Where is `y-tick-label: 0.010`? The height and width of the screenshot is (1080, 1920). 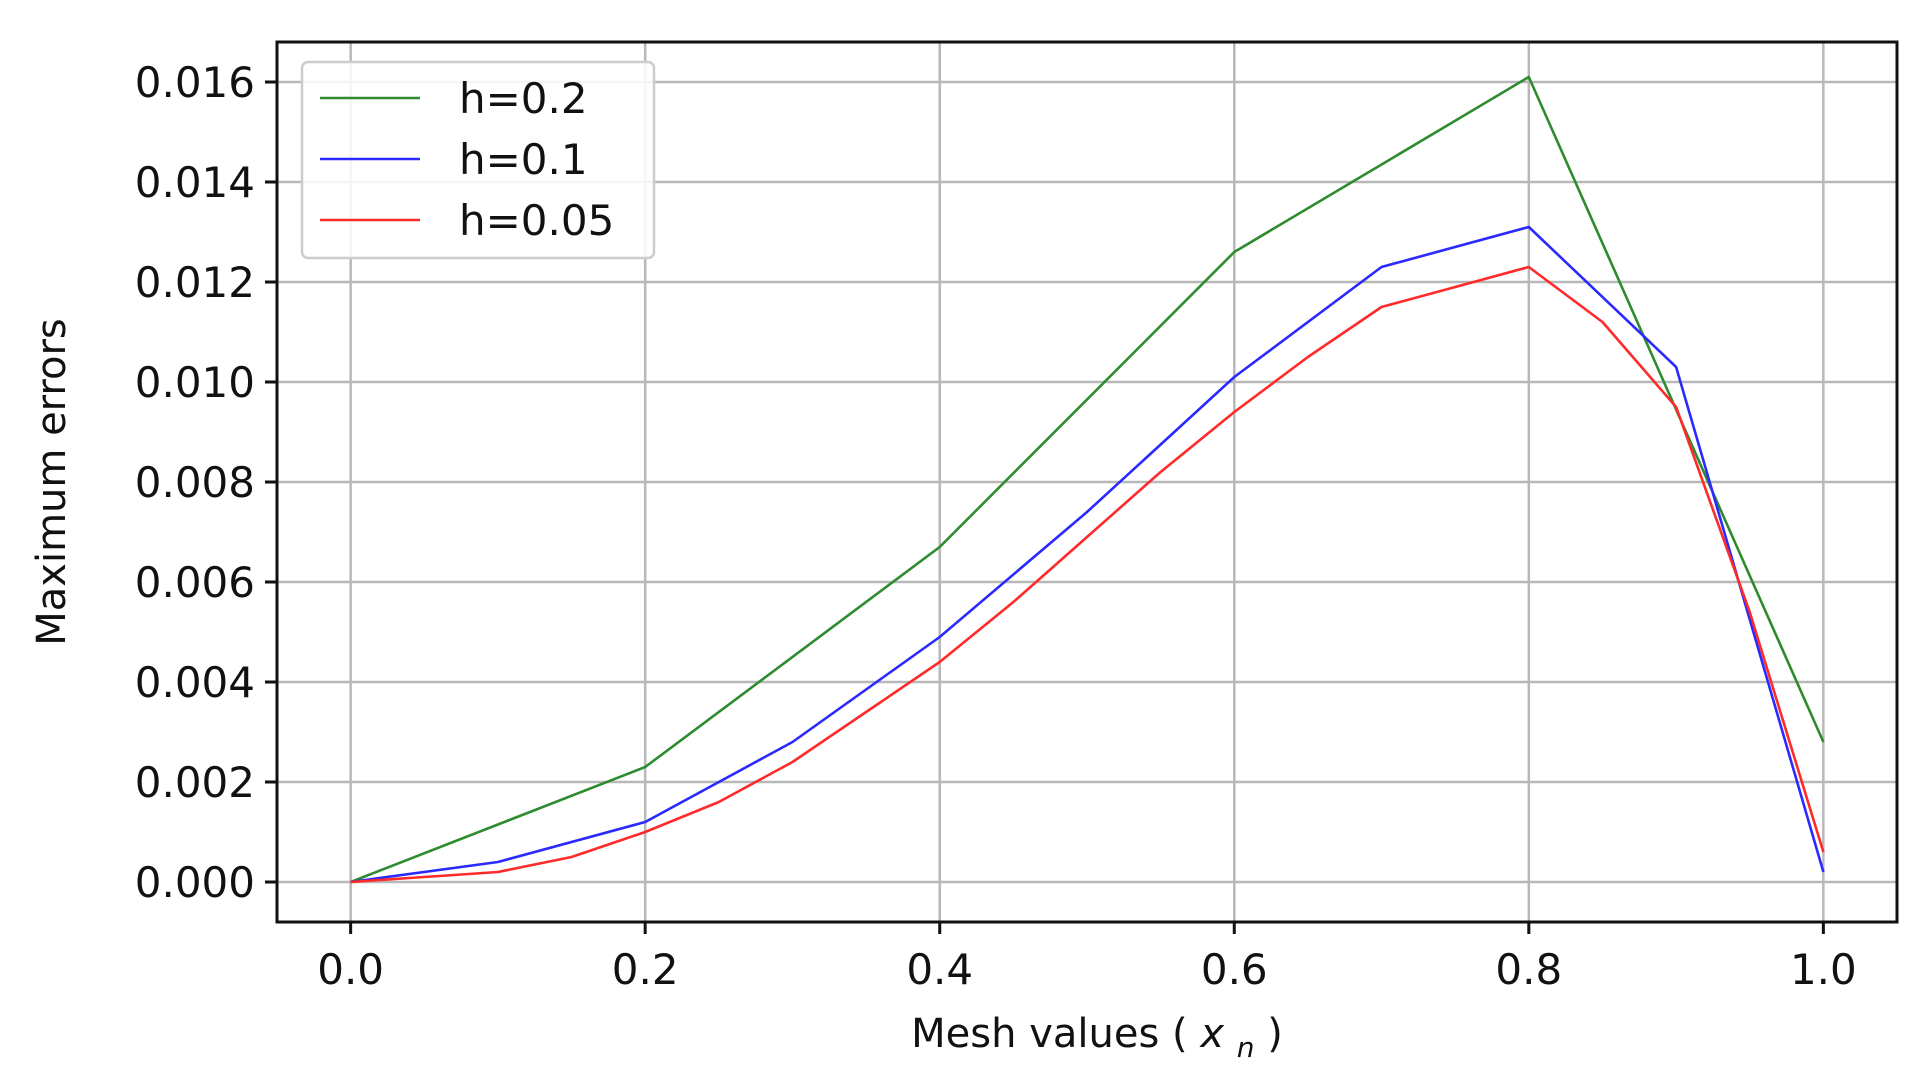 y-tick-label: 0.010 is located at coordinates (195, 382).